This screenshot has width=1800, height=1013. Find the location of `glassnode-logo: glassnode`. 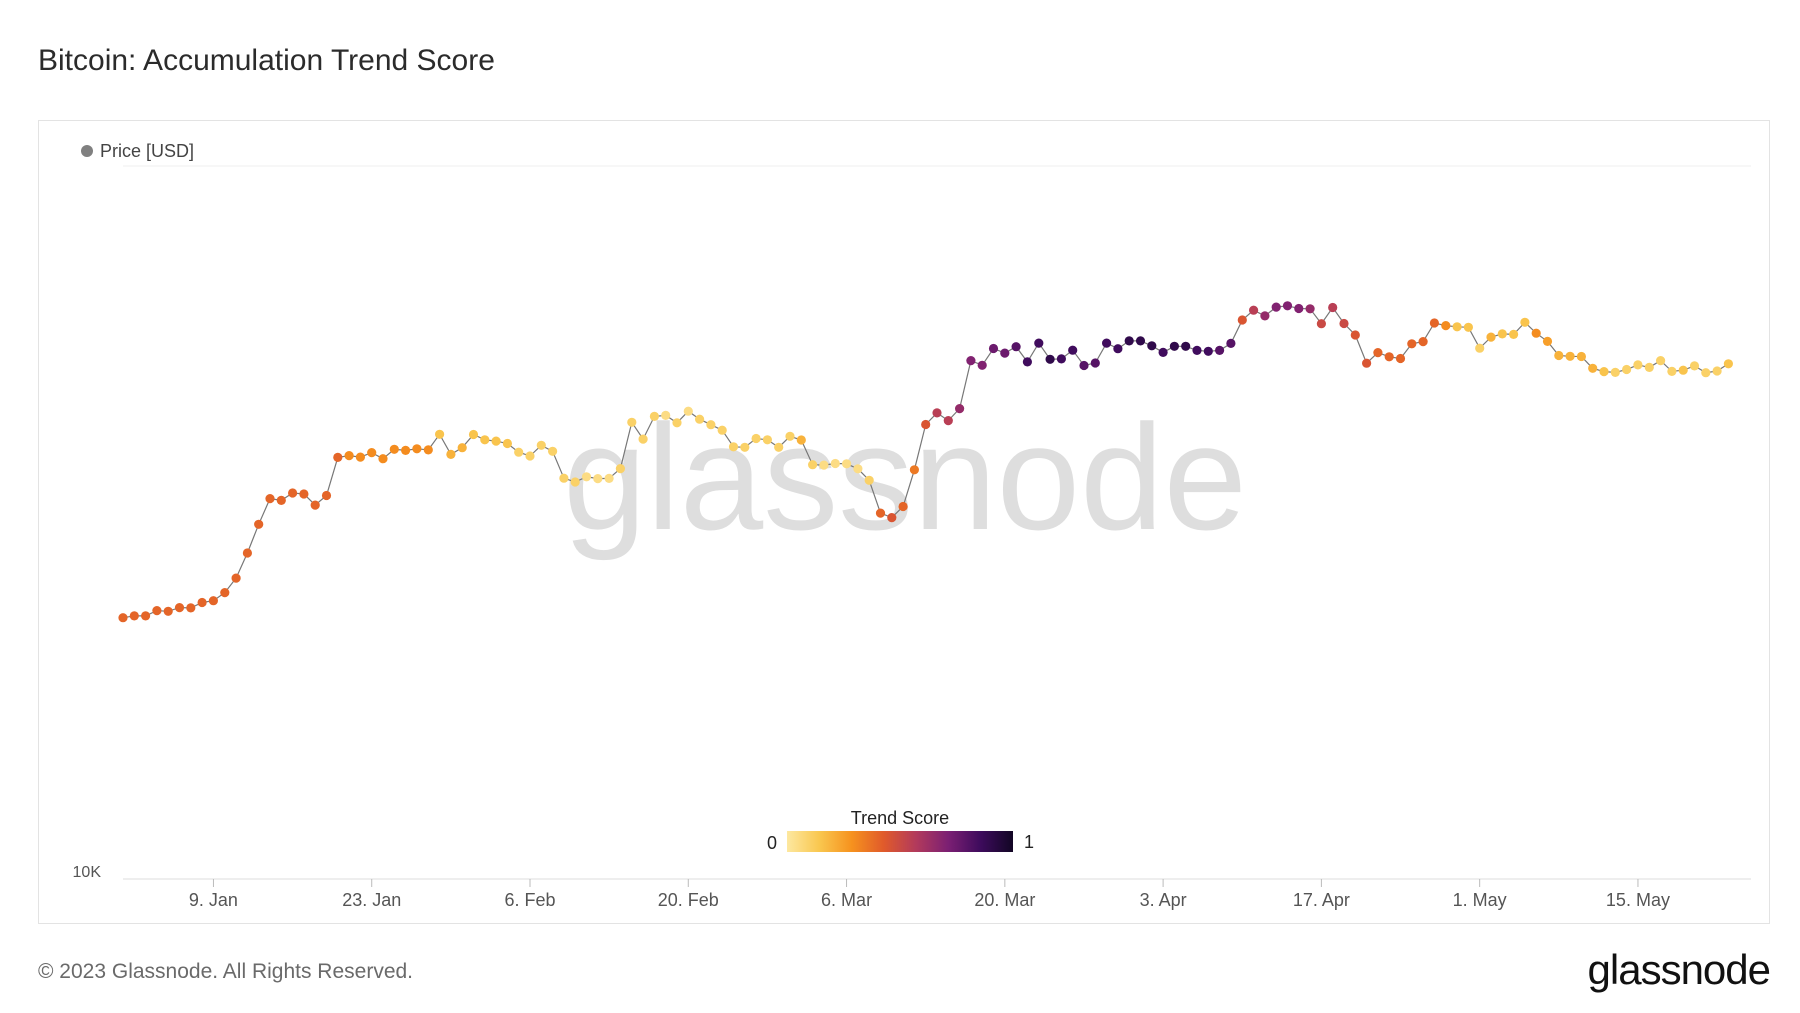

glassnode-logo: glassnode is located at coordinates (1679, 969).